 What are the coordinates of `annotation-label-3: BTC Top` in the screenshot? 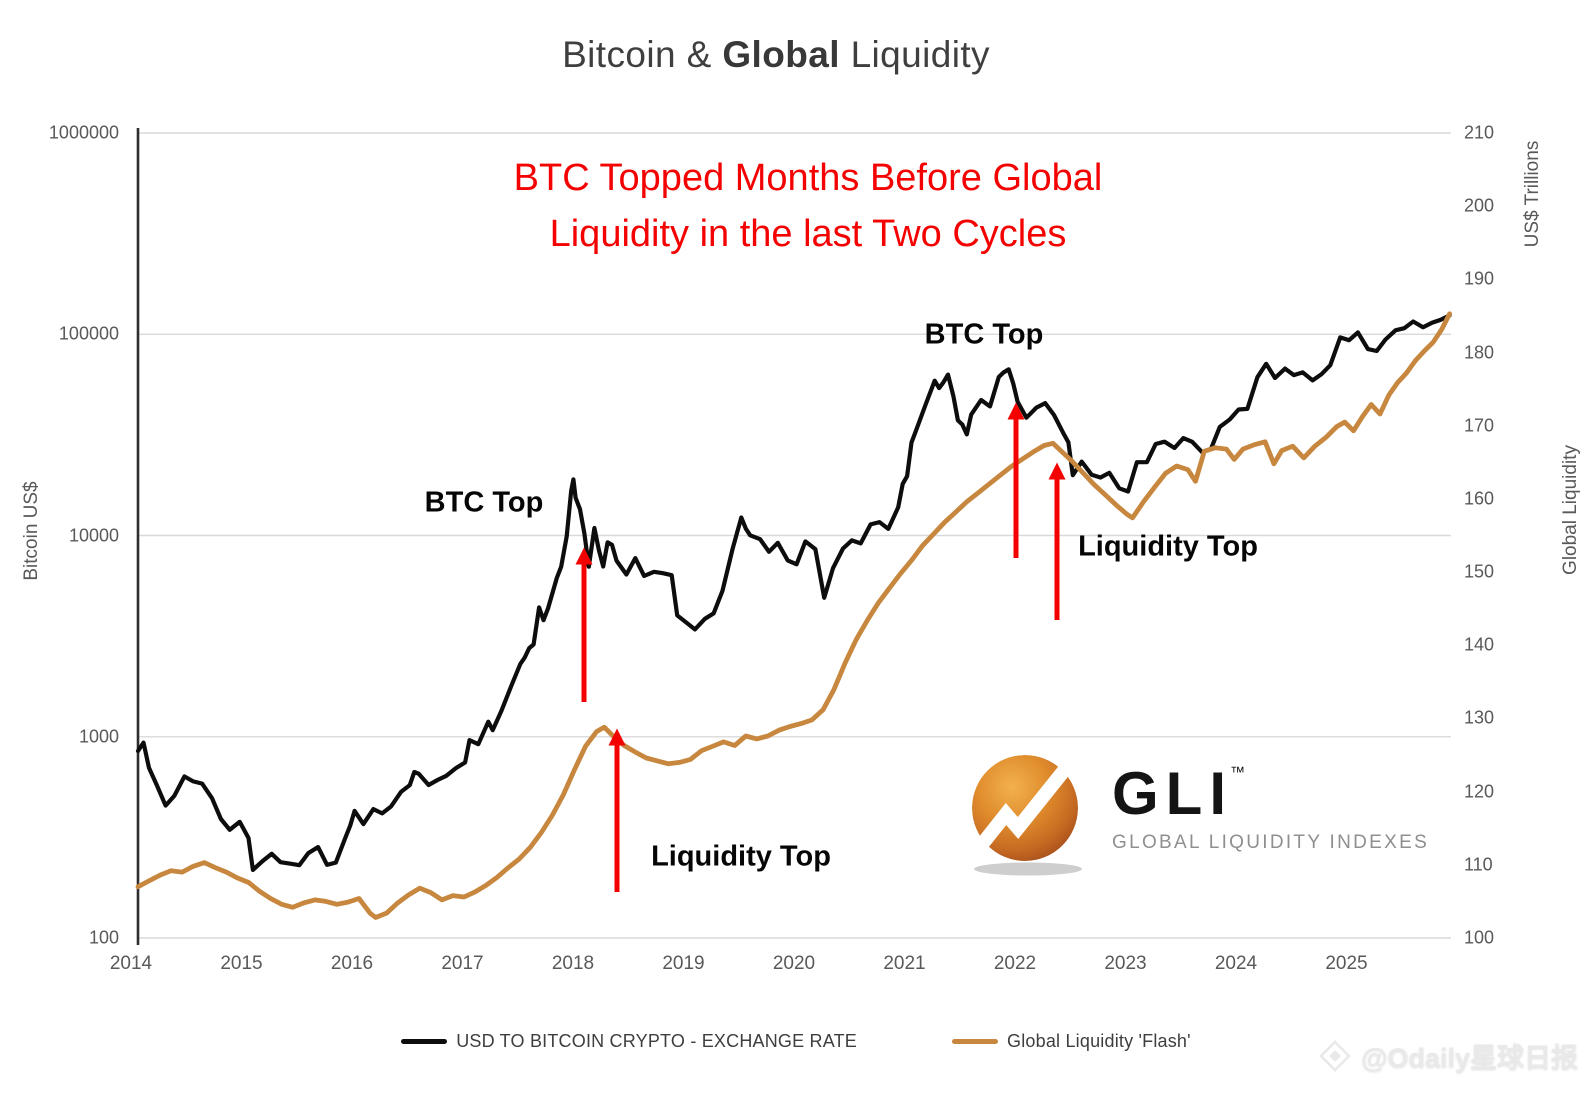 It's located at (984, 334).